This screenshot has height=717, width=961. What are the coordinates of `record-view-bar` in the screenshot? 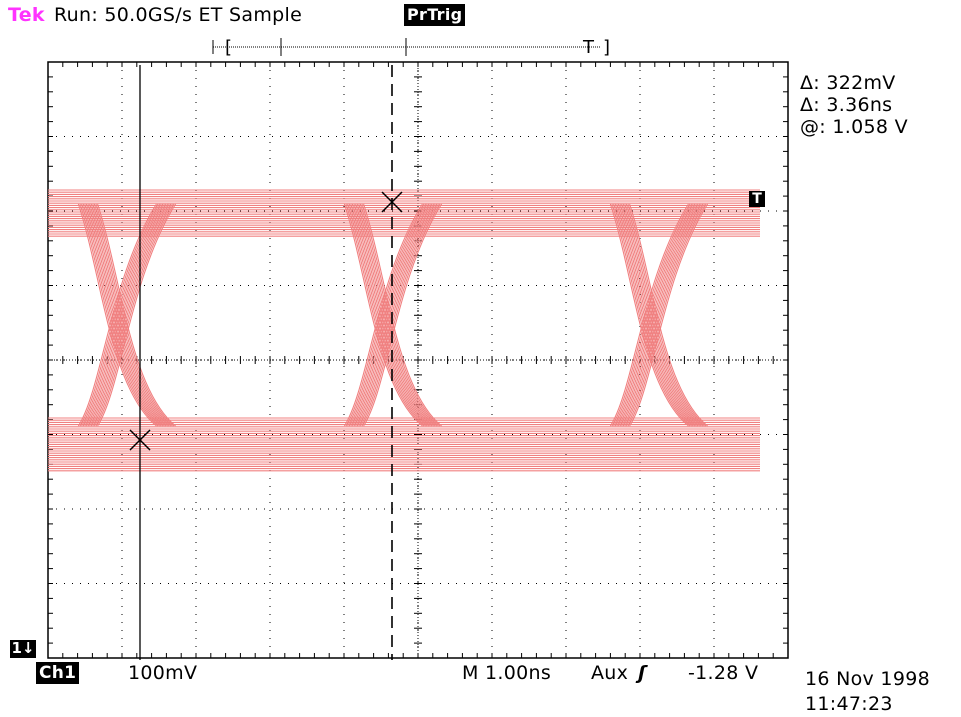 It's located at (406, 47).